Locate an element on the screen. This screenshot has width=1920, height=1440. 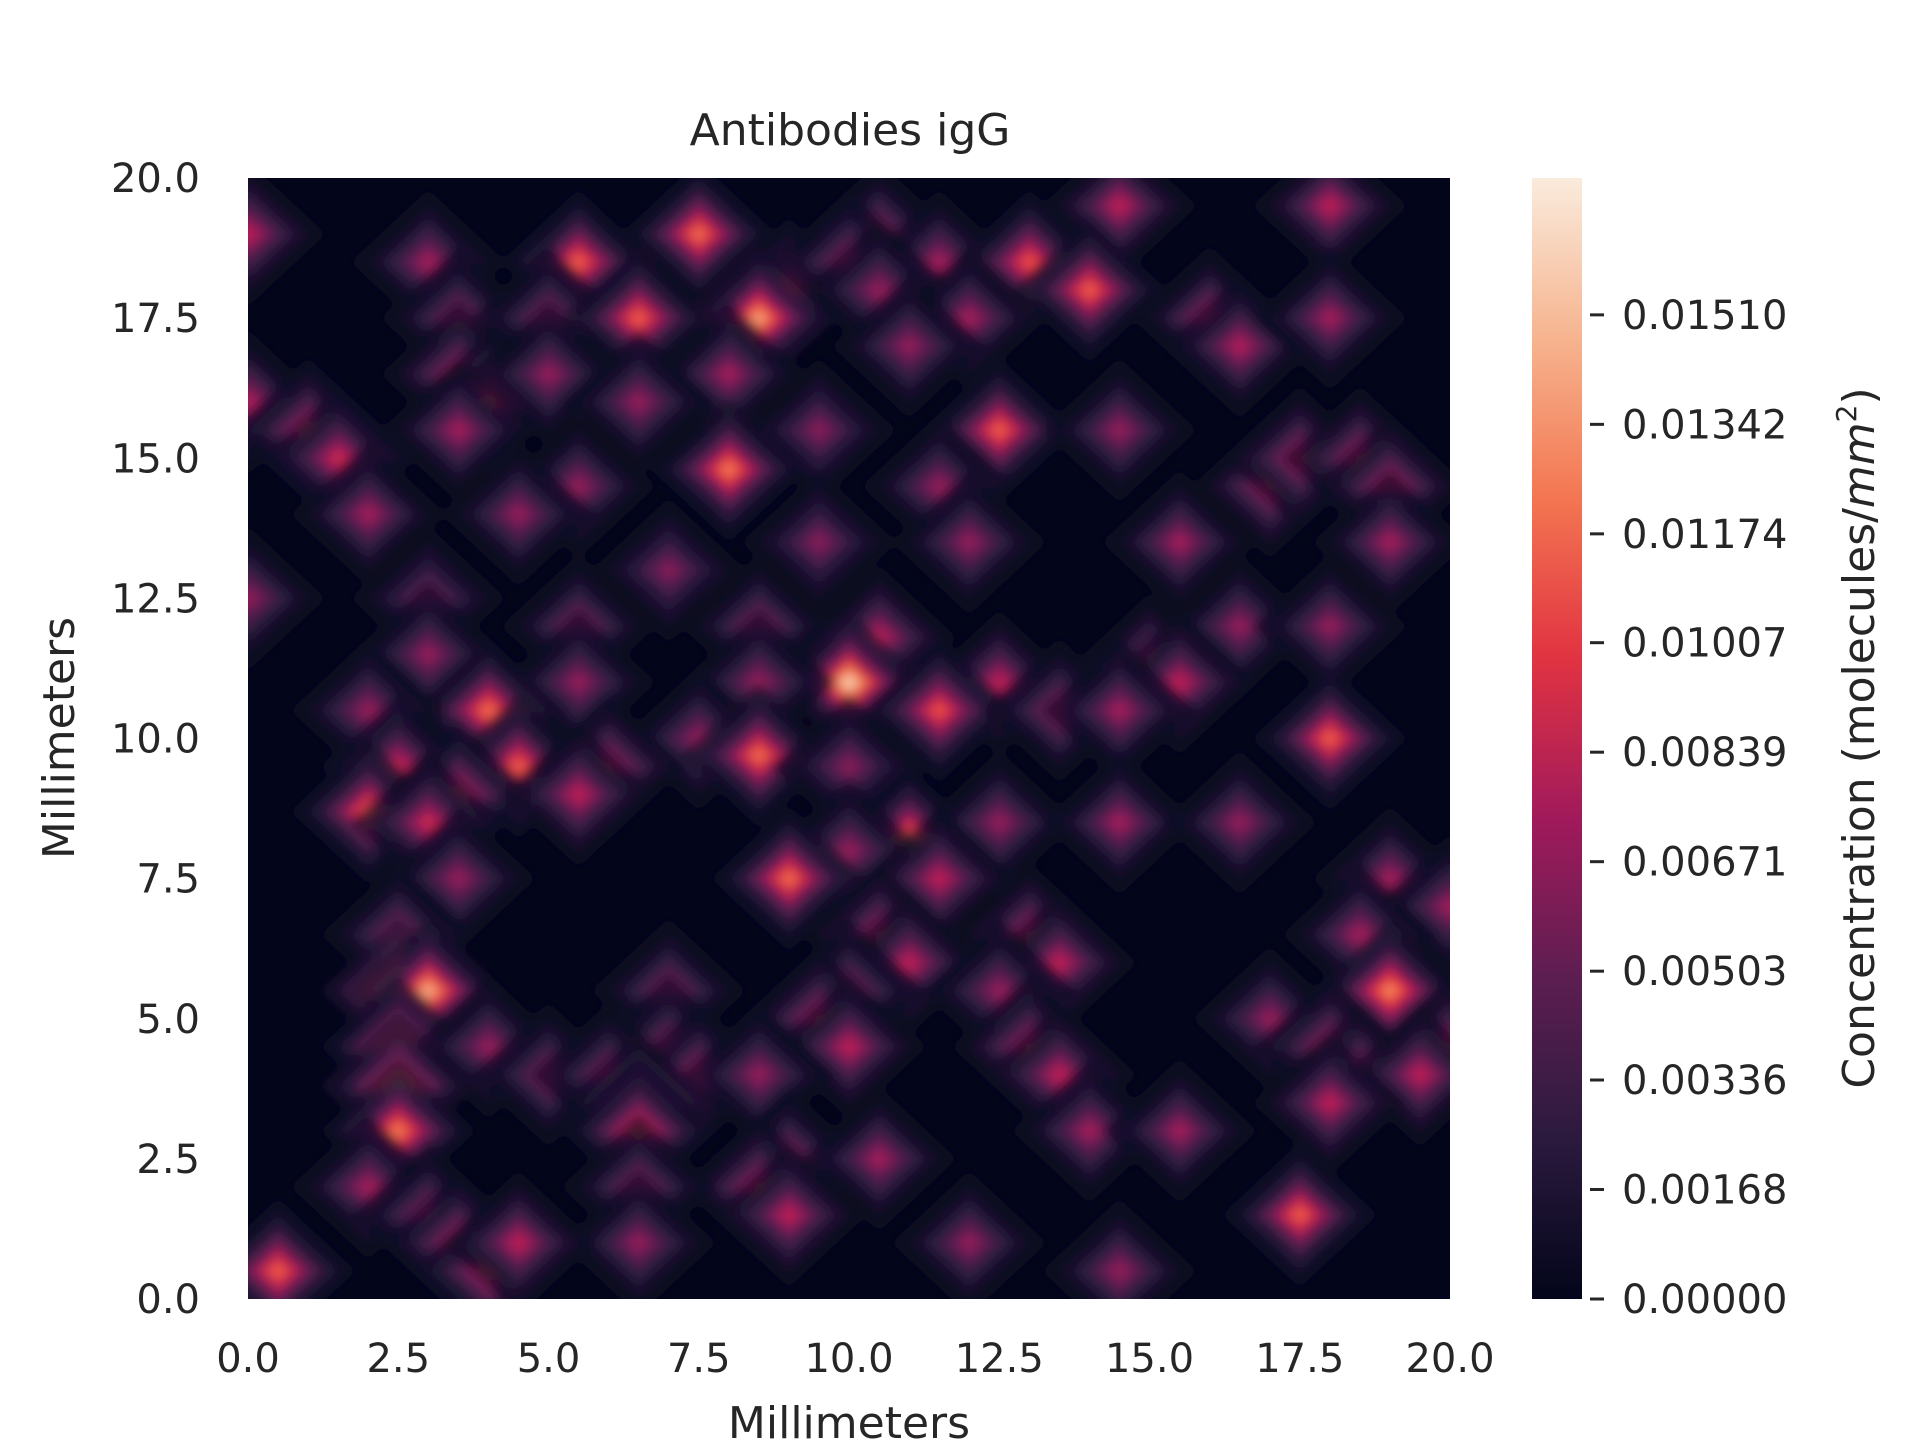
colorbar-tick-label: 0.00839 is located at coordinates (1704, 753).